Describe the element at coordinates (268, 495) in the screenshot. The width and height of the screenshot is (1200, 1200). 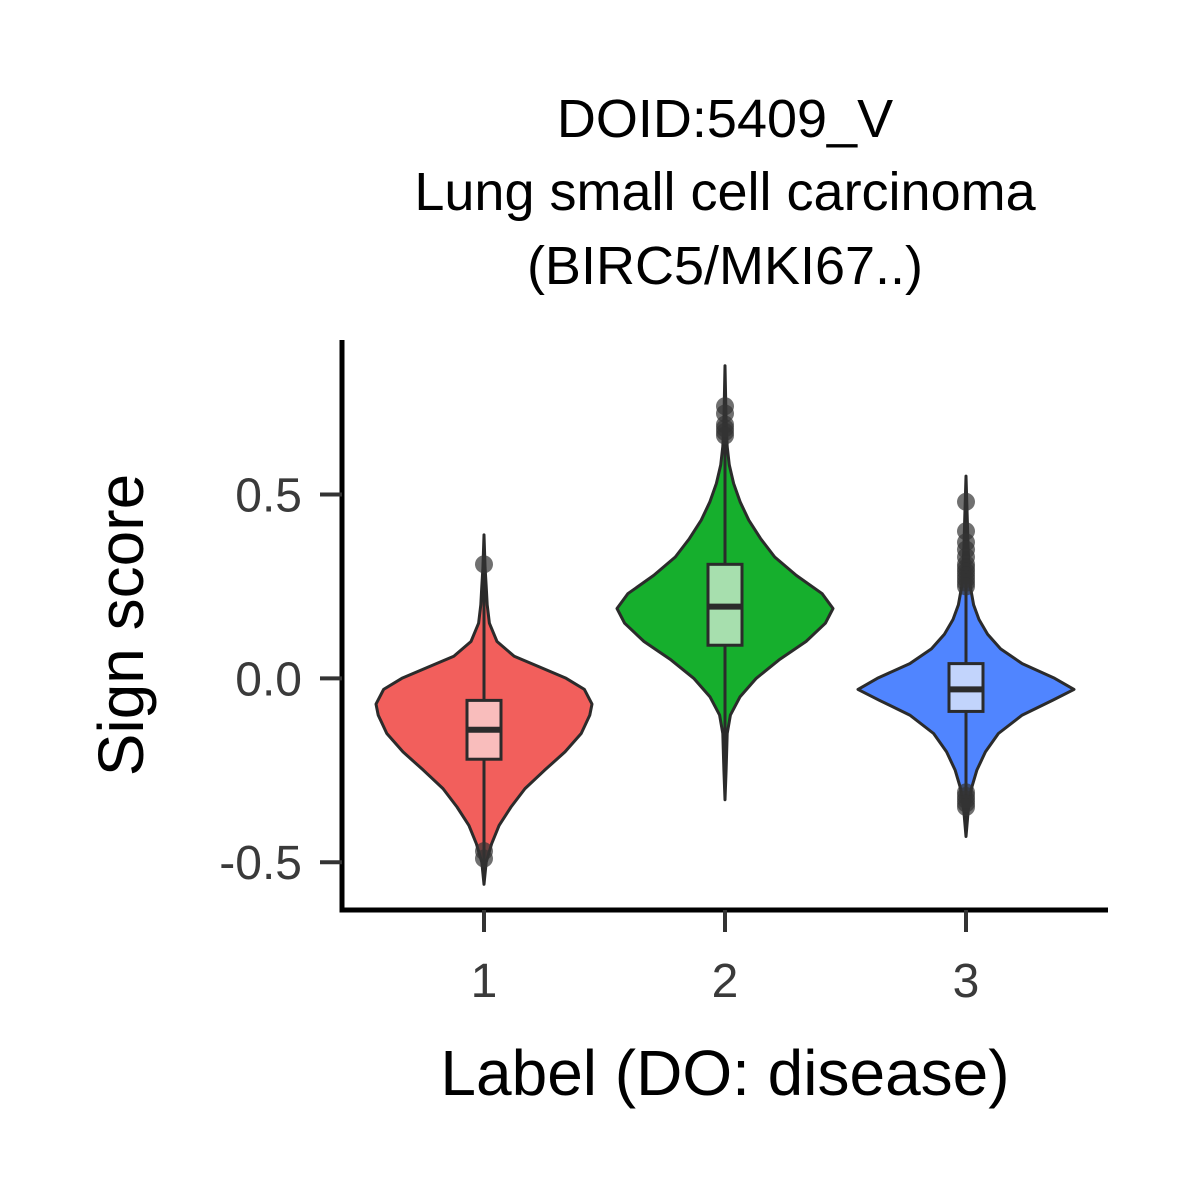
I see `y-tick-label: 0.5` at that location.